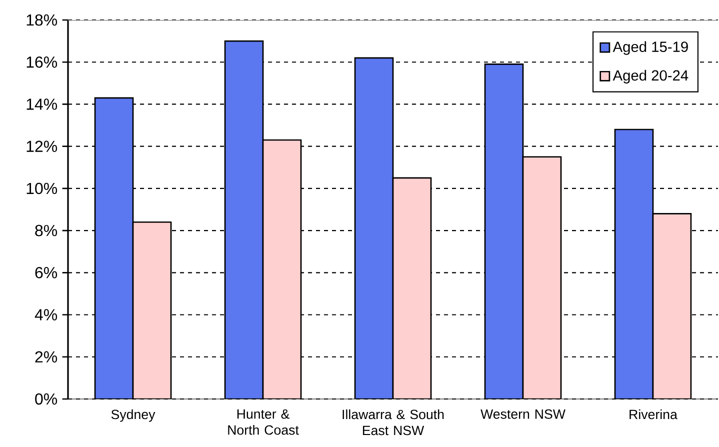 Image resolution: width=719 pixels, height=447 pixels. Describe the element at coordinates (46, 230) in the screenshot. I see `y-tick-label: 8%` at that location.